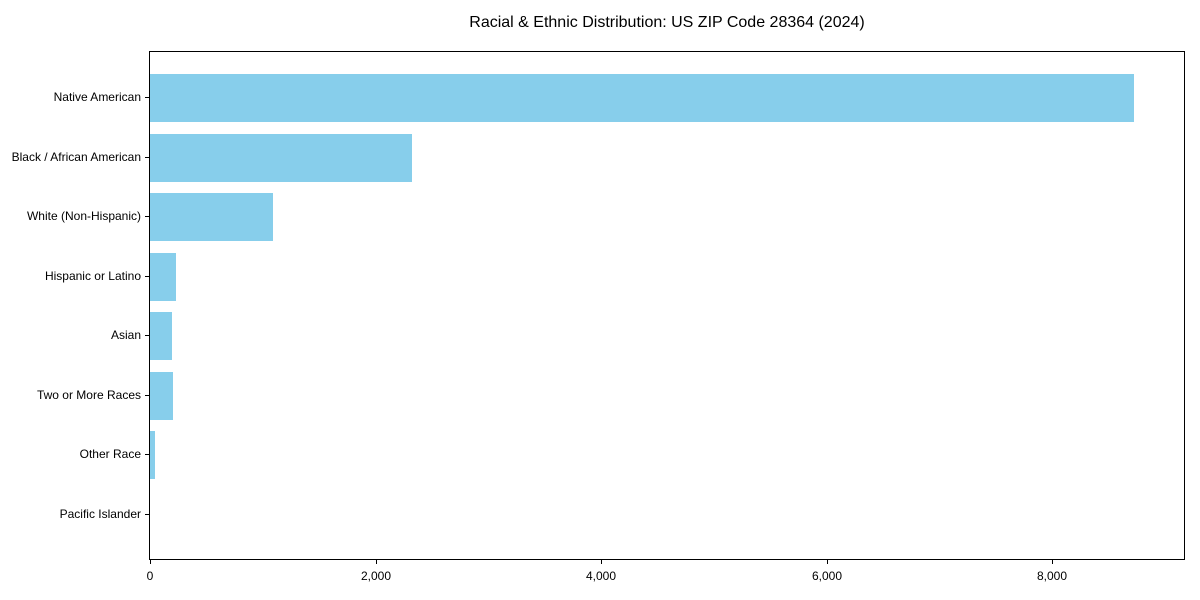 This screenshot has width=1200, height=600. I want to click on x-tick-label: 8,000, so click(1052, 576).